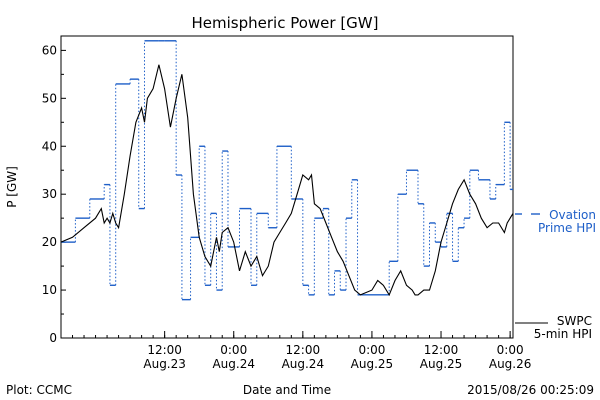 This screenshot has height=400, width=600. I want to click on x-axis-label: Date and Time, so click(287, 390).